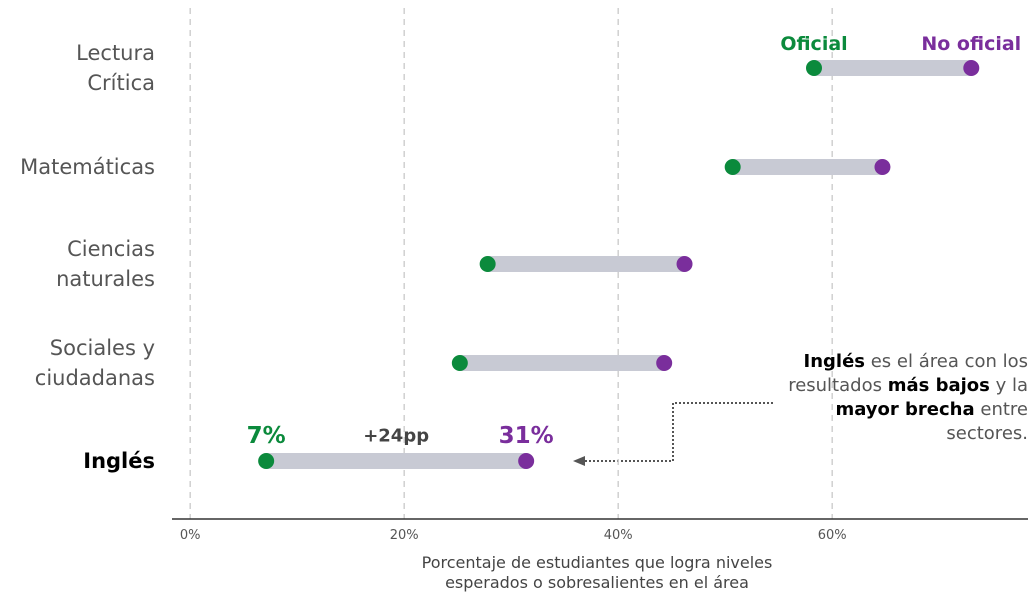  I want to click on legend-label: No oficial, so click(971, 44).